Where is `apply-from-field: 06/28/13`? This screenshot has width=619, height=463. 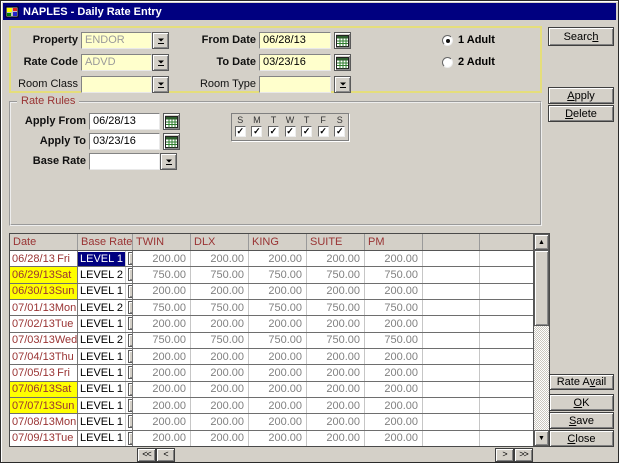
apply-from-field: 06/28/13 is located at coordinates (124, 121).